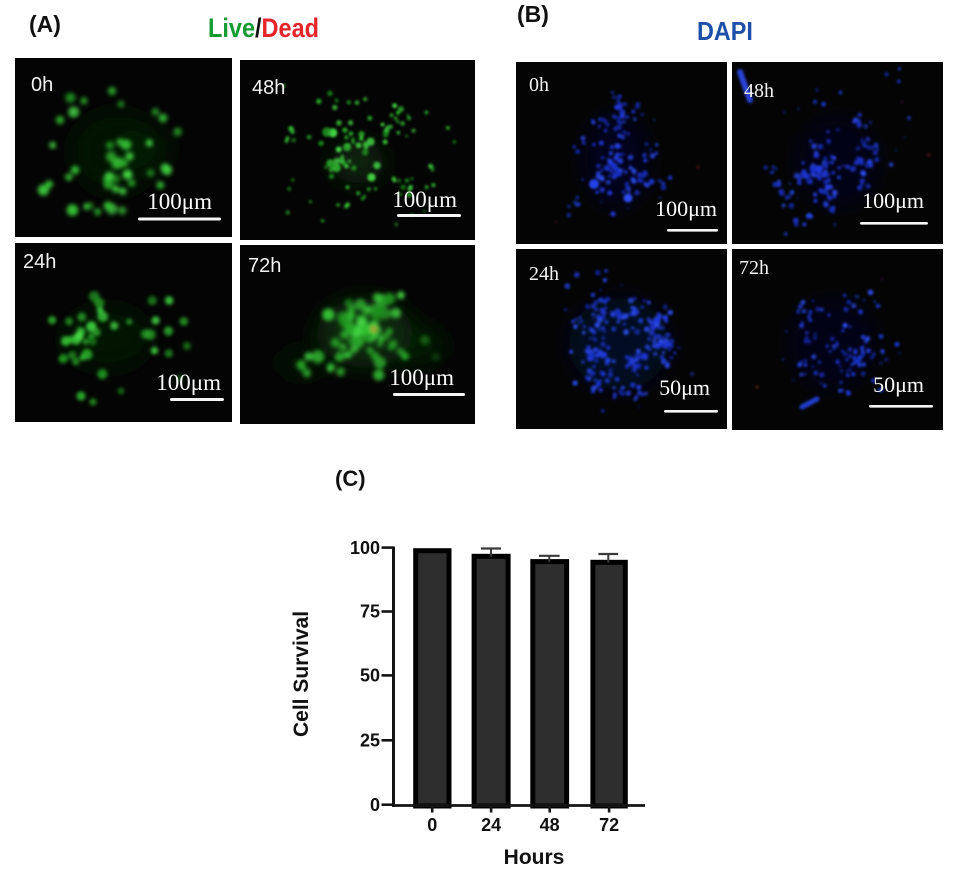  Describe the element at coordinates (609, 825) in the screenshot. I see `svg-text: 72` at that location.